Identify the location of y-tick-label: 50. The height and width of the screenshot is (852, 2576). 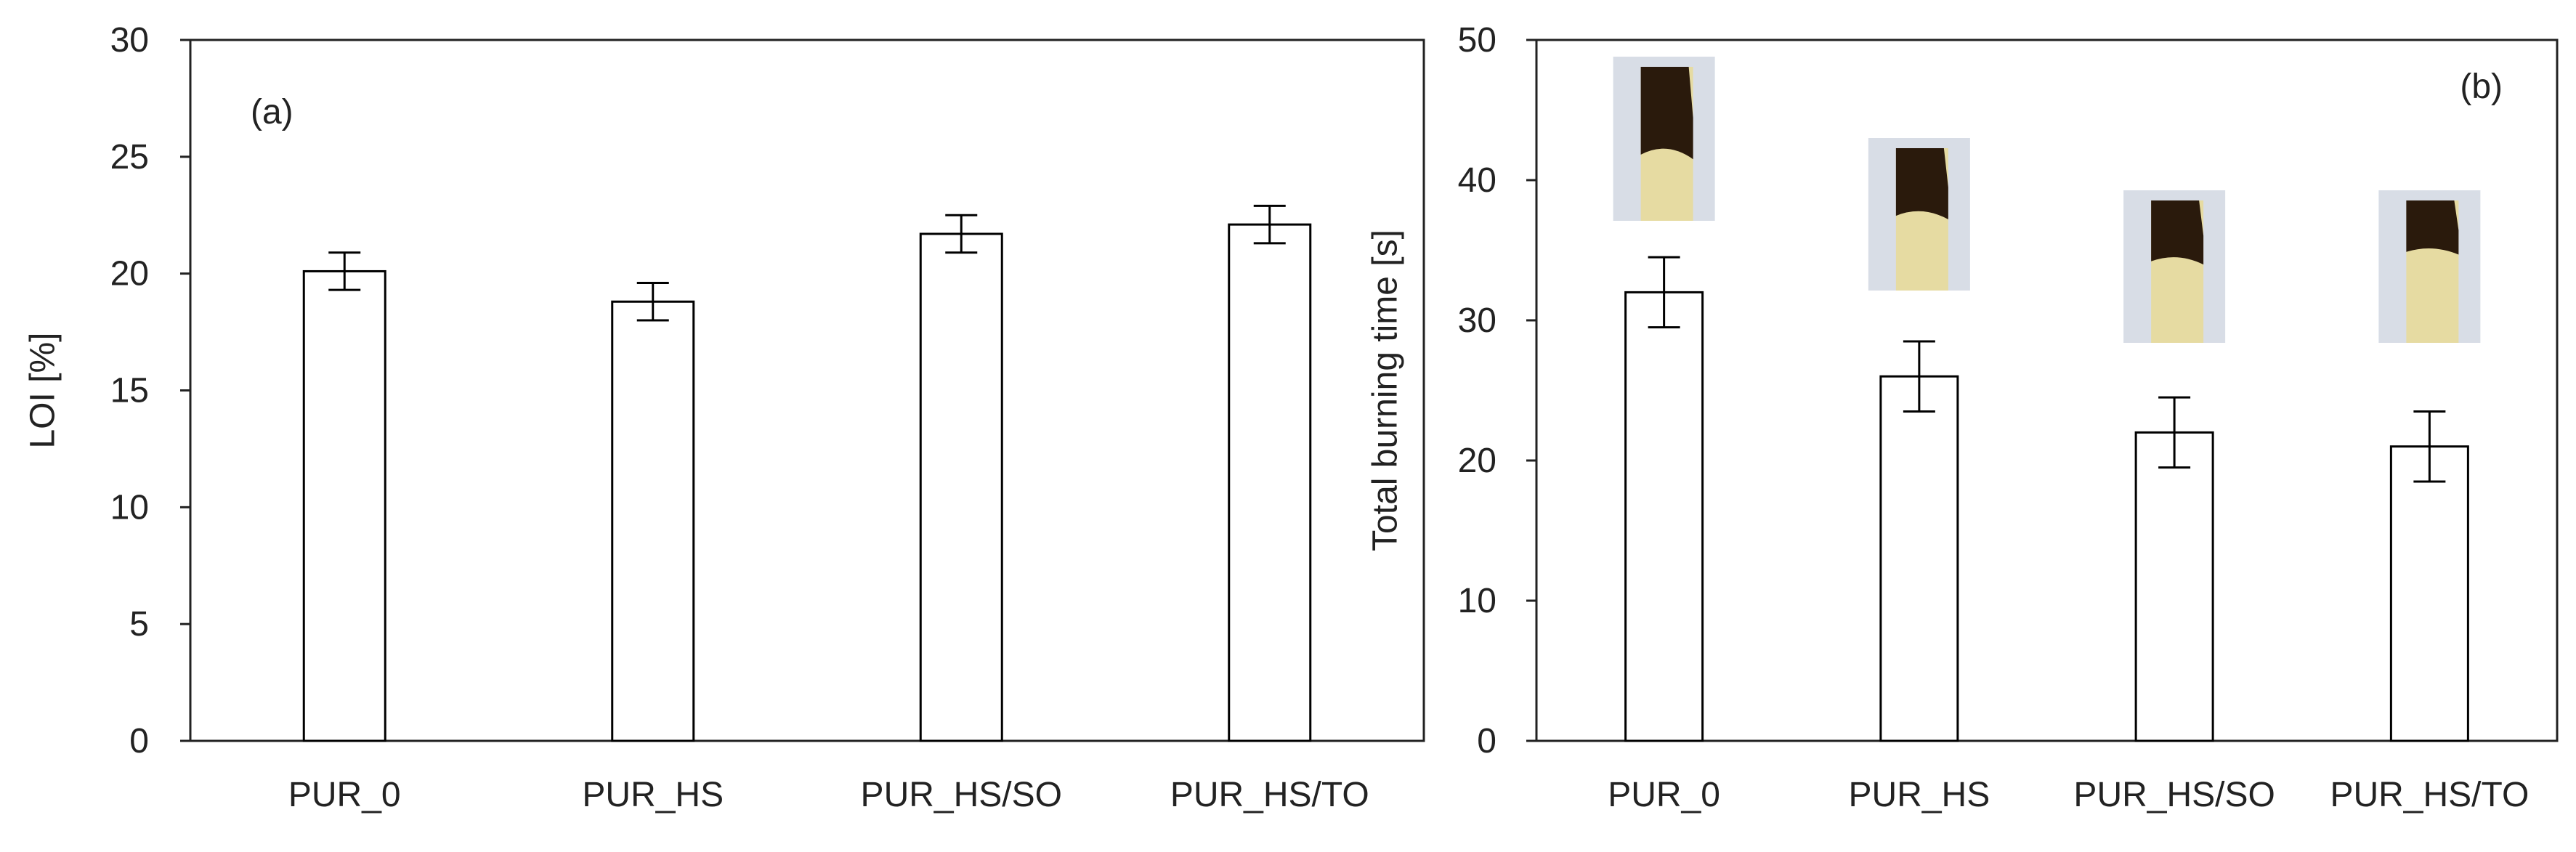
(1477, 40).